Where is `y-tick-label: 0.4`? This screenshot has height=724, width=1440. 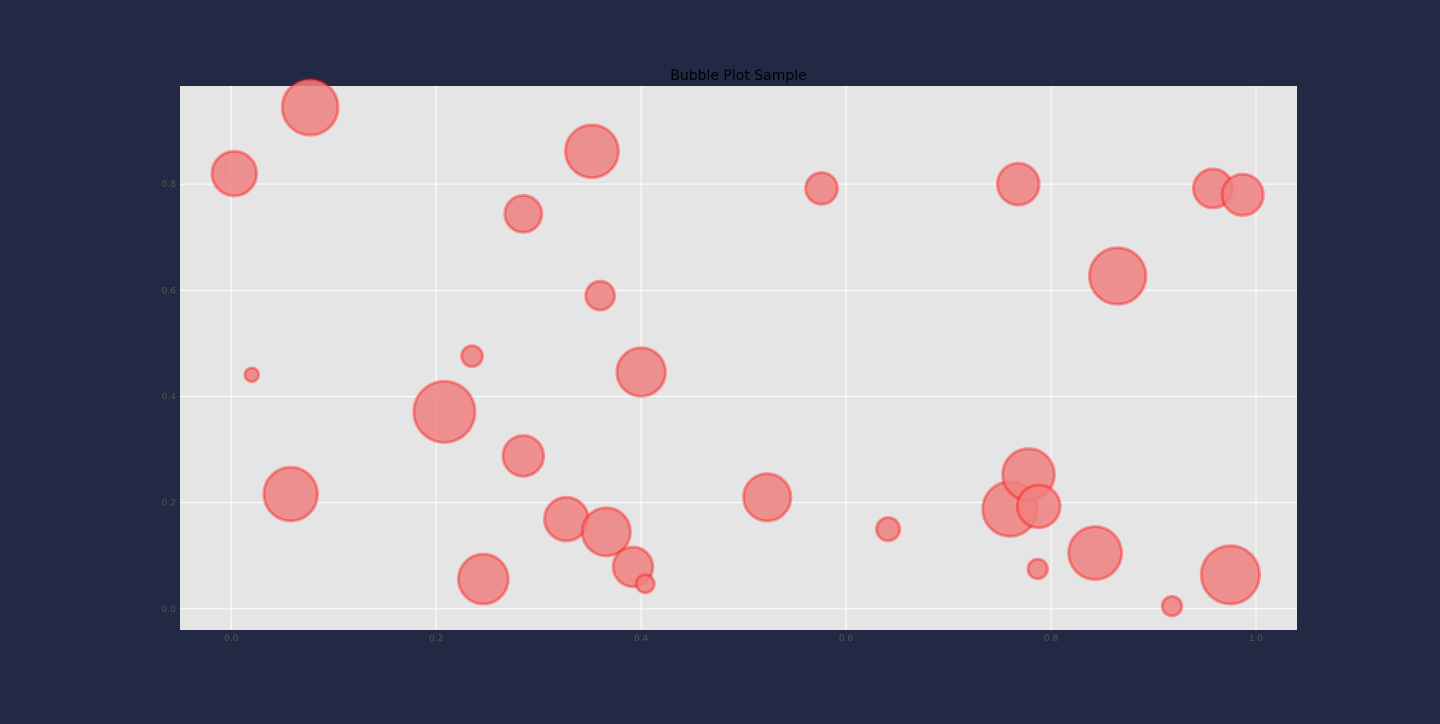 y-tick-label: 0.4 is located at coordinates (169, 397).